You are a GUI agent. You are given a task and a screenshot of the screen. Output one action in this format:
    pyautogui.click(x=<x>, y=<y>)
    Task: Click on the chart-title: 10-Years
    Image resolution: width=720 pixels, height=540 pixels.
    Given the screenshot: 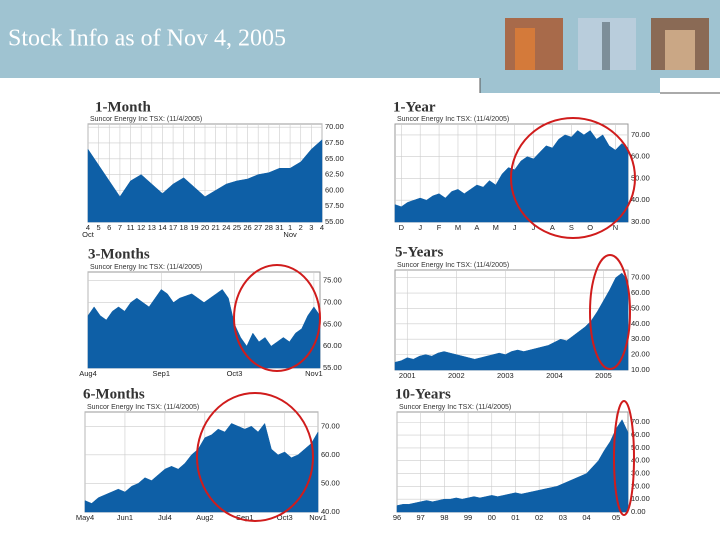 What is the action you would take?
    pyautogui.click(x=423, y=394)
    